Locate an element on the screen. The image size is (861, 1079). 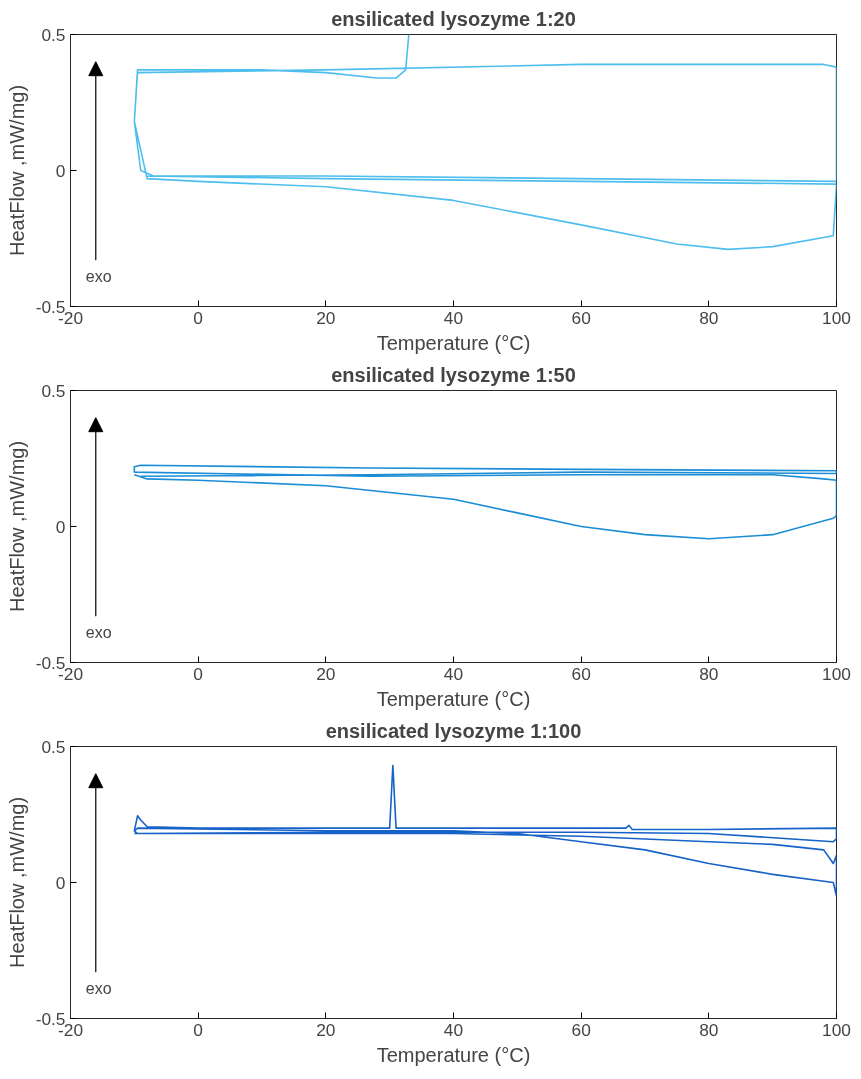
chart-title: ensilicated lysozyme 1:20 is located at coordinates (453, 18).